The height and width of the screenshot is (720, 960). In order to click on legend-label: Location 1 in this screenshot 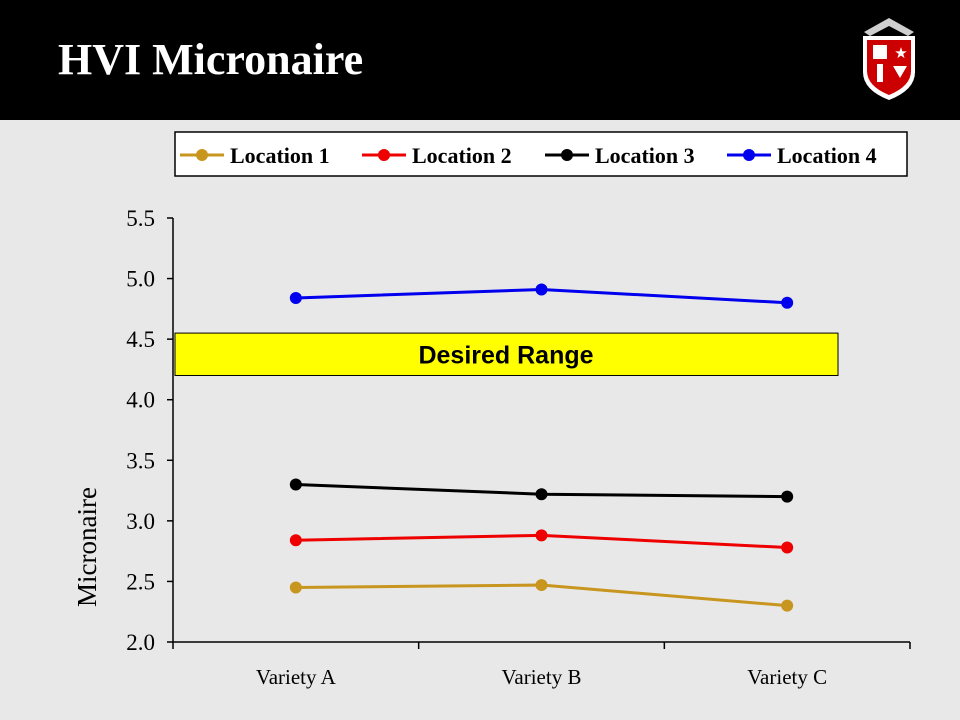, I will do `click(280, 155)`.